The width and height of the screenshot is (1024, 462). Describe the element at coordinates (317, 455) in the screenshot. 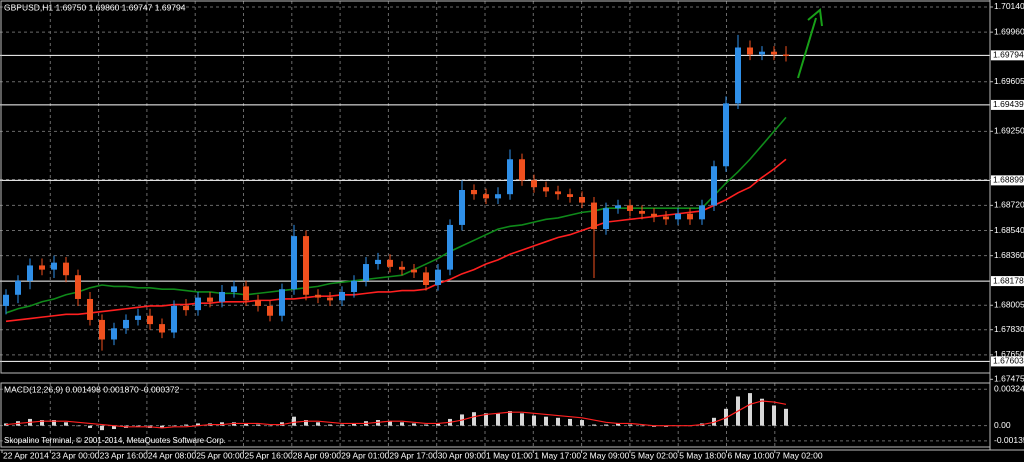

I see `x-tick-label: 28 Apr 09:00` at that location.